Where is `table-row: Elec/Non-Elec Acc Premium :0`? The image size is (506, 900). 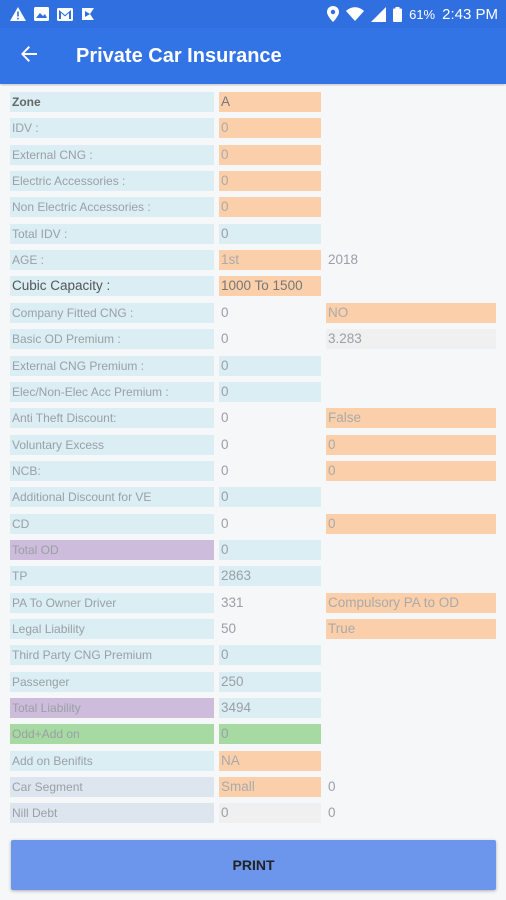 table-row: Elec/Non-Elec Acc Premium :0 is located at coordinates (253, 393).